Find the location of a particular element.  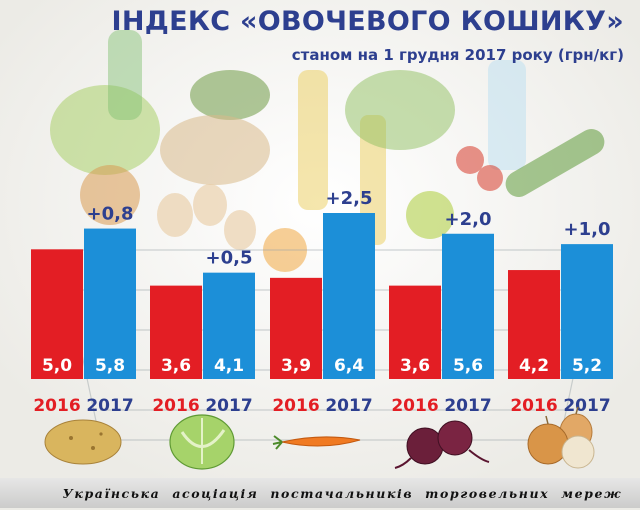

delta-label: +0,8 is located at coordinates (110, 214).